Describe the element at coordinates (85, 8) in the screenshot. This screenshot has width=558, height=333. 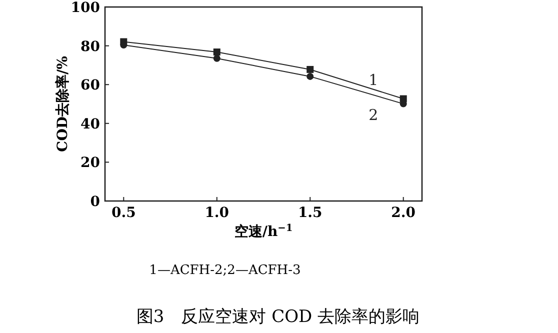
I see `y-tick-label: 100` at that location.